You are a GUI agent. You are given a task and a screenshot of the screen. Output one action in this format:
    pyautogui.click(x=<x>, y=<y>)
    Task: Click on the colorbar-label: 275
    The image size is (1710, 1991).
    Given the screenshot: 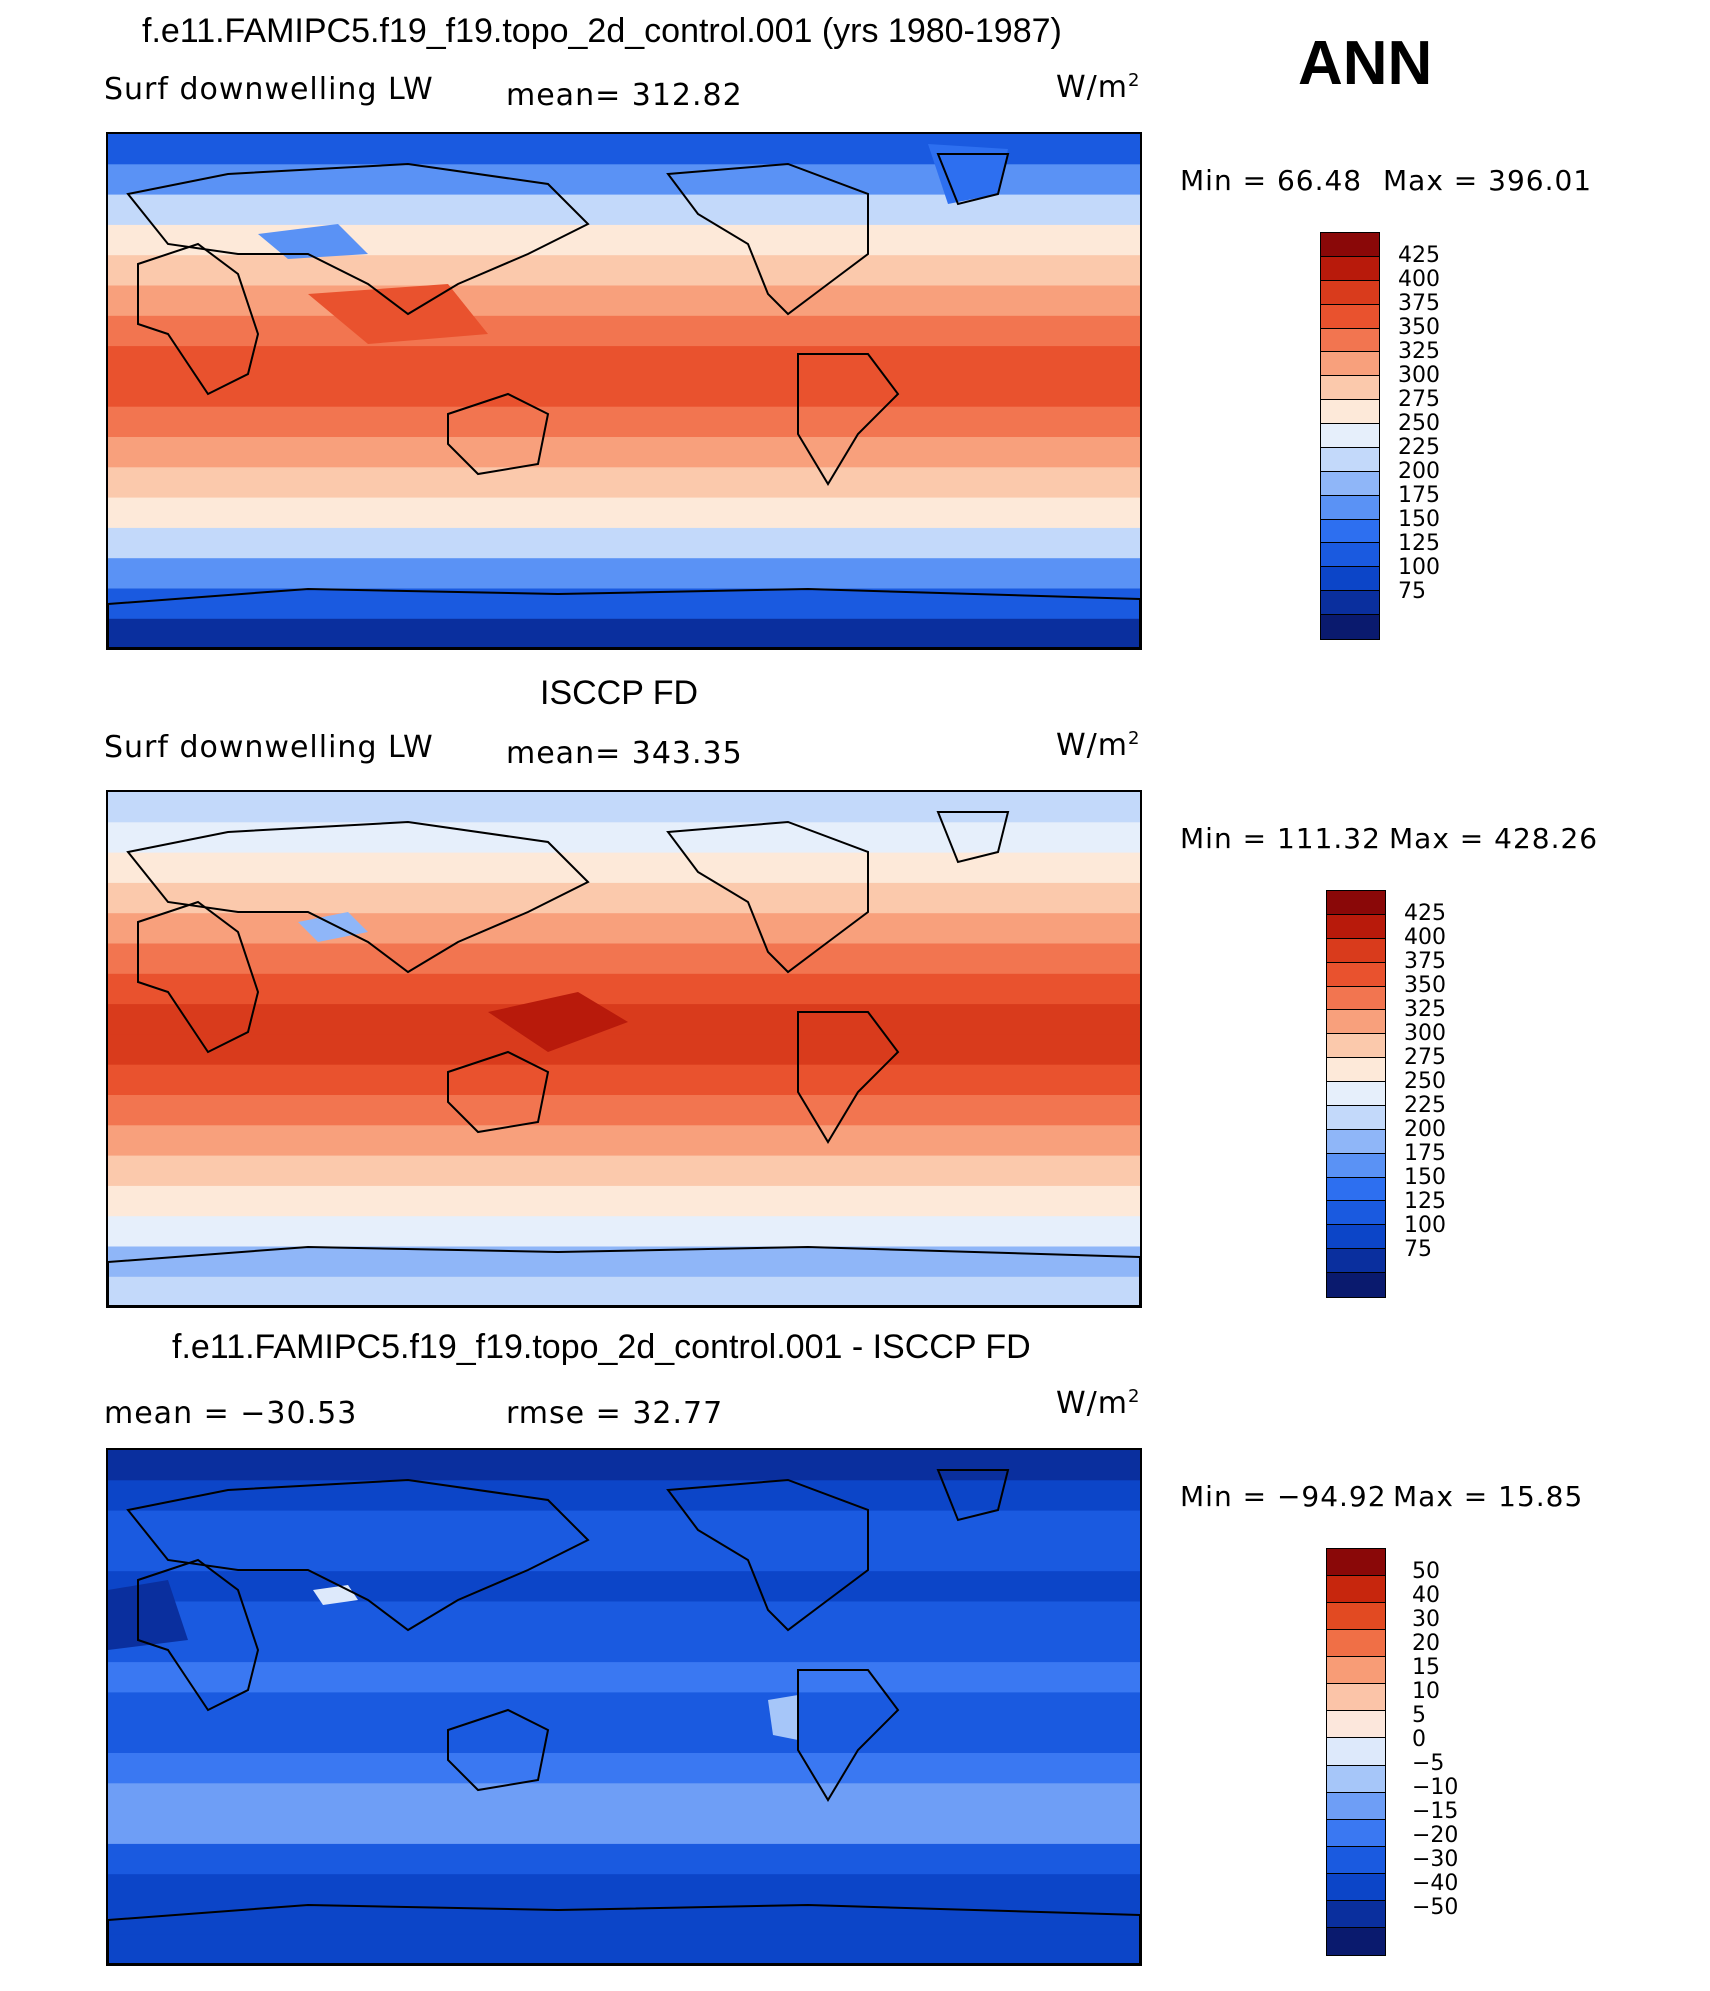 What is the action you would take?
    pyautogui.click(x=1425, y=1057)
    